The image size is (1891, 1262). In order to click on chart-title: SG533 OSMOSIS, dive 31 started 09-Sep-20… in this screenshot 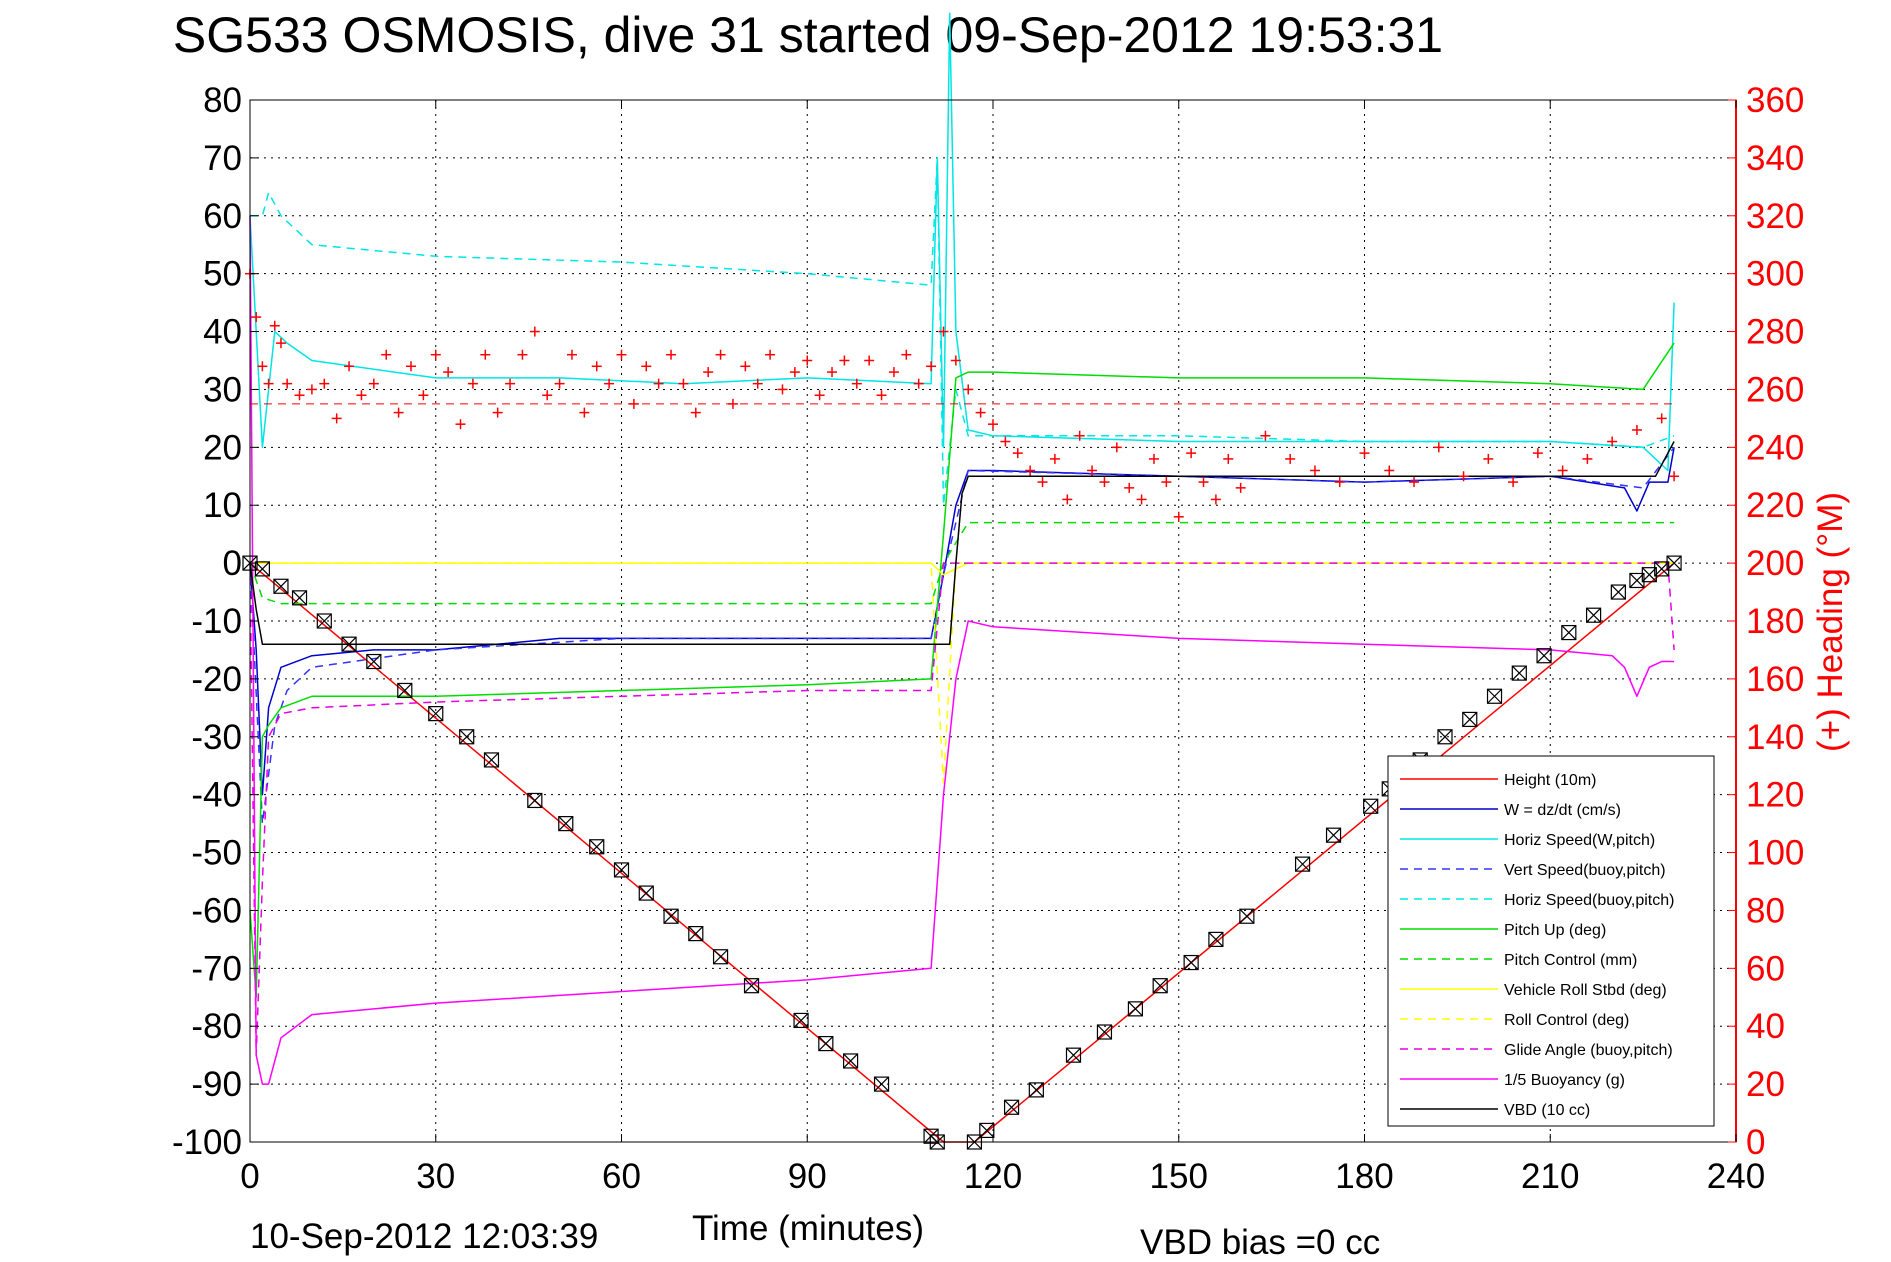, I will do `click(808, 35)`.